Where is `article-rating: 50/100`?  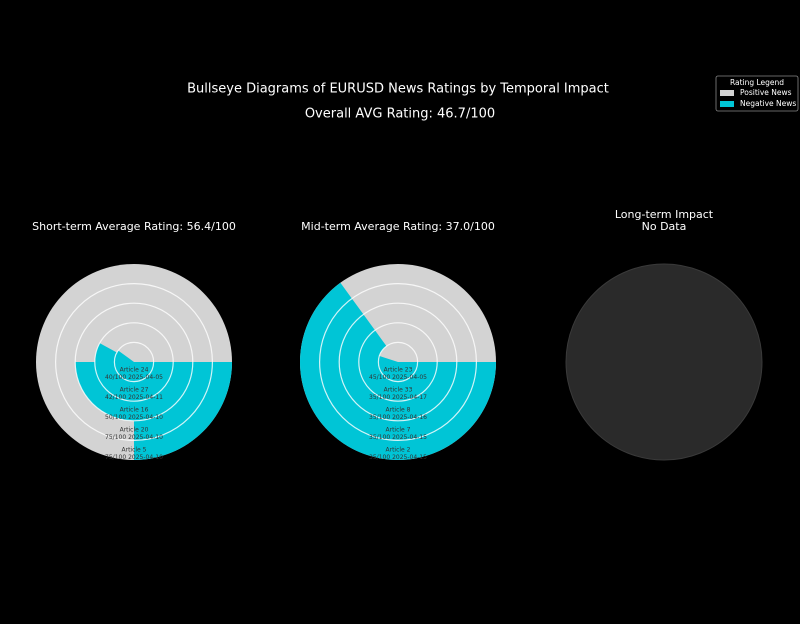 article-rating: 50/100 is located at coordinates (115, 417).